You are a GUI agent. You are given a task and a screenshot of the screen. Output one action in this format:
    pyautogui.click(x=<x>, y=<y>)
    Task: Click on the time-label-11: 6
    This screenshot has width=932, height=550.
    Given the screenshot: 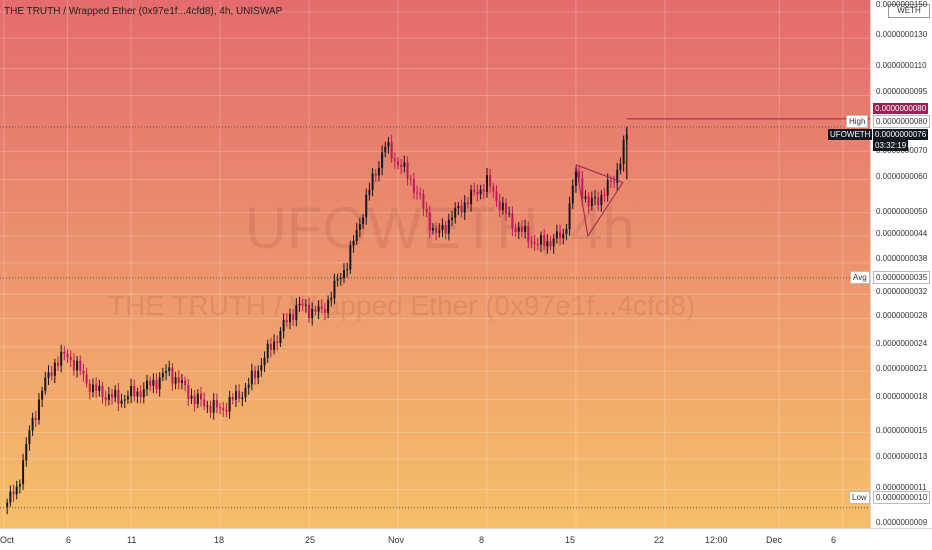 What is the action you would take?
    pyautogui.click(x=834, y=540)
    